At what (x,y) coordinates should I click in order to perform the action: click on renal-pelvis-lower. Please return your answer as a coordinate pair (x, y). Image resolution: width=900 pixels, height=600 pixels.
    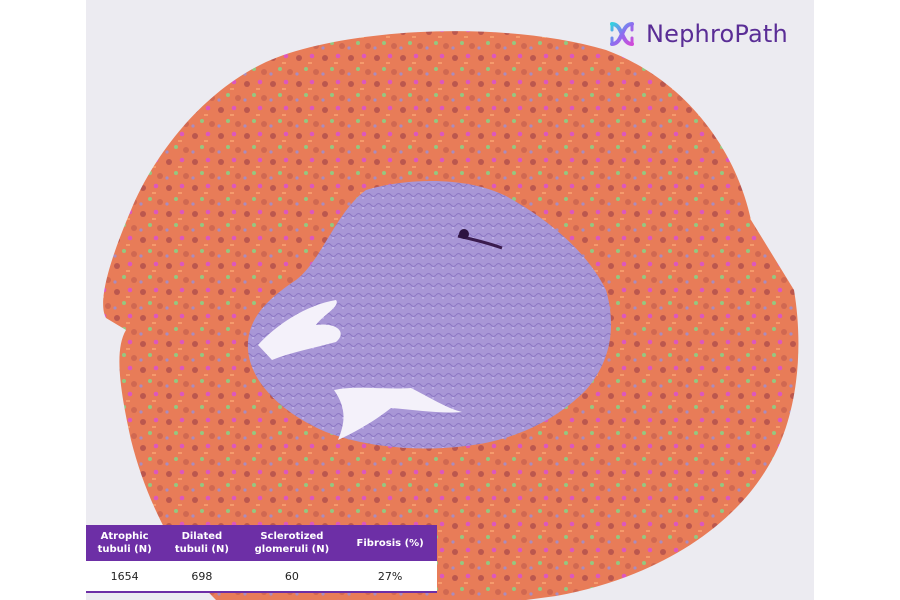
    Looking at the image, I should click on (398, 413).